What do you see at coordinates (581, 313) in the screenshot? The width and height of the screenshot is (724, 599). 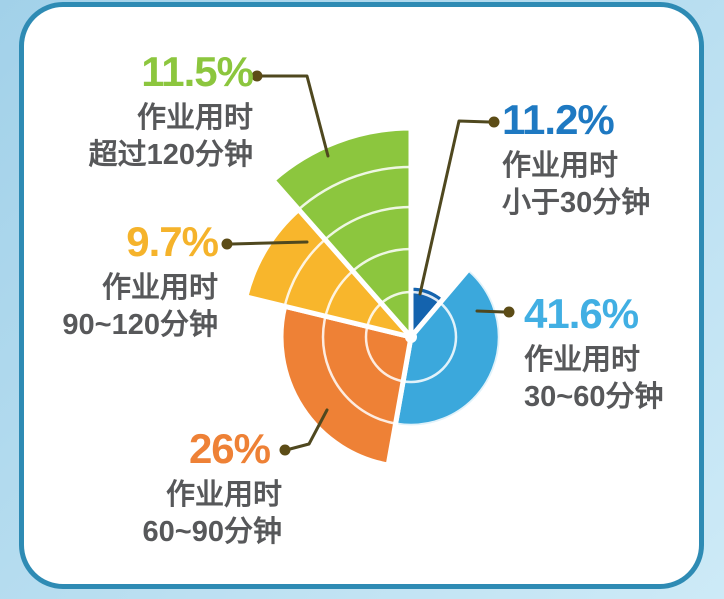 I see `pct-value-30-60min: 41.6%` at bounding box center [581, 313].